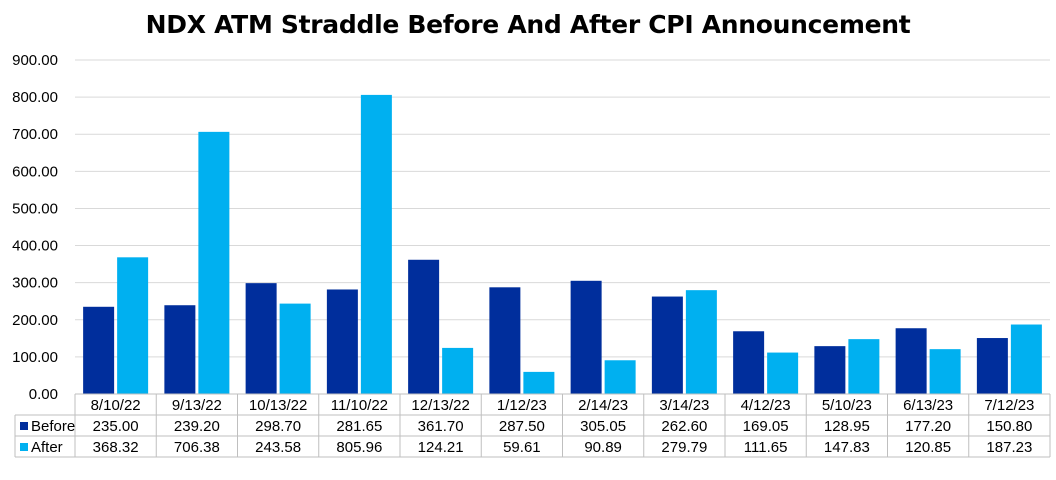 This screenshot has height=480, width=1056. I want to click on y-tick-label: 300.00, so click(35, 283).